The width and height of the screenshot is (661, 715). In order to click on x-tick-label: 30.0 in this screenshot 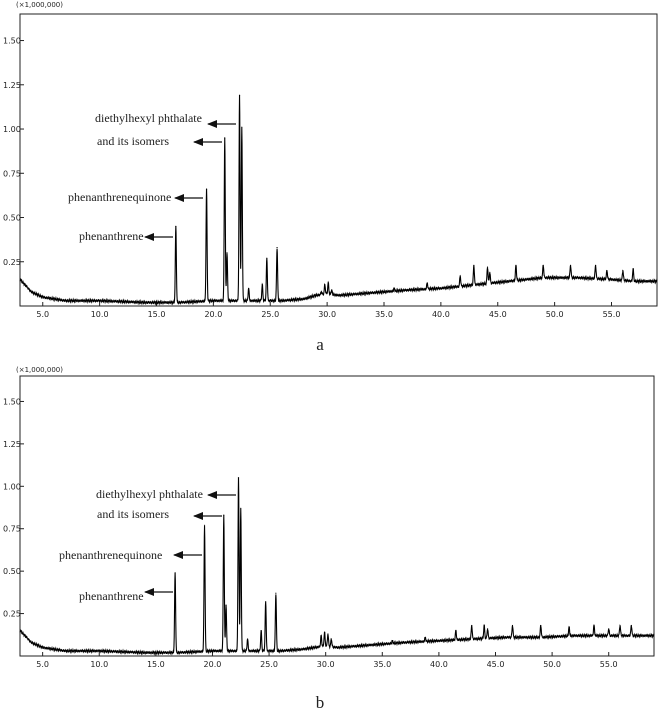, I will do `click(327, 314)`.